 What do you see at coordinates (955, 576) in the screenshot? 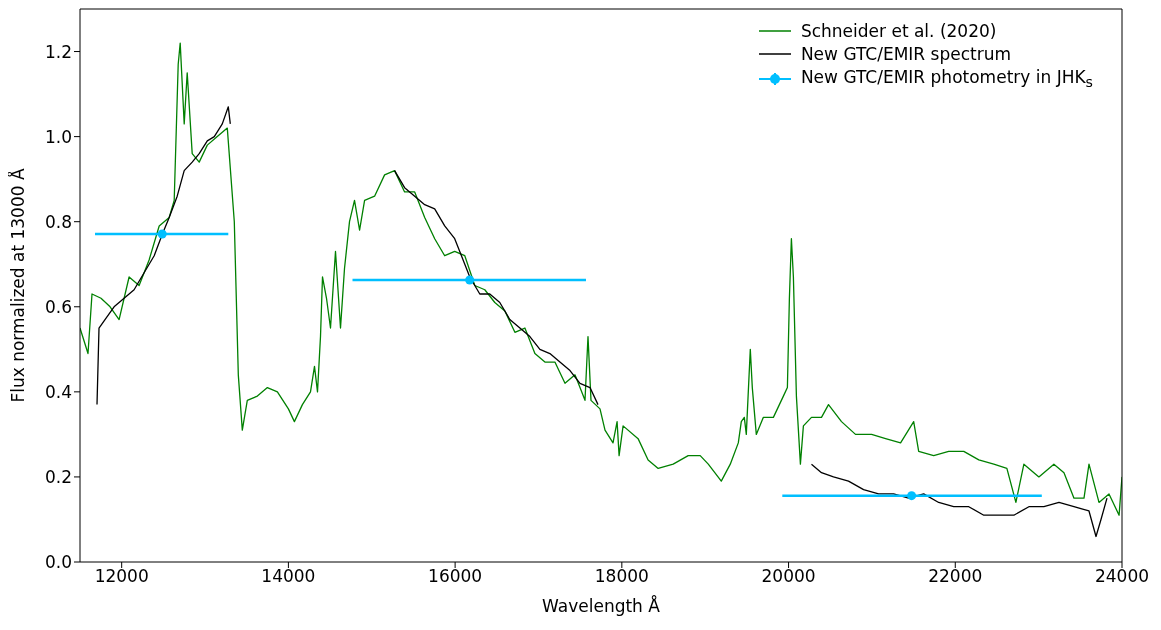
I see `x-tick-label: 22000` at bounding box center [955, 576].